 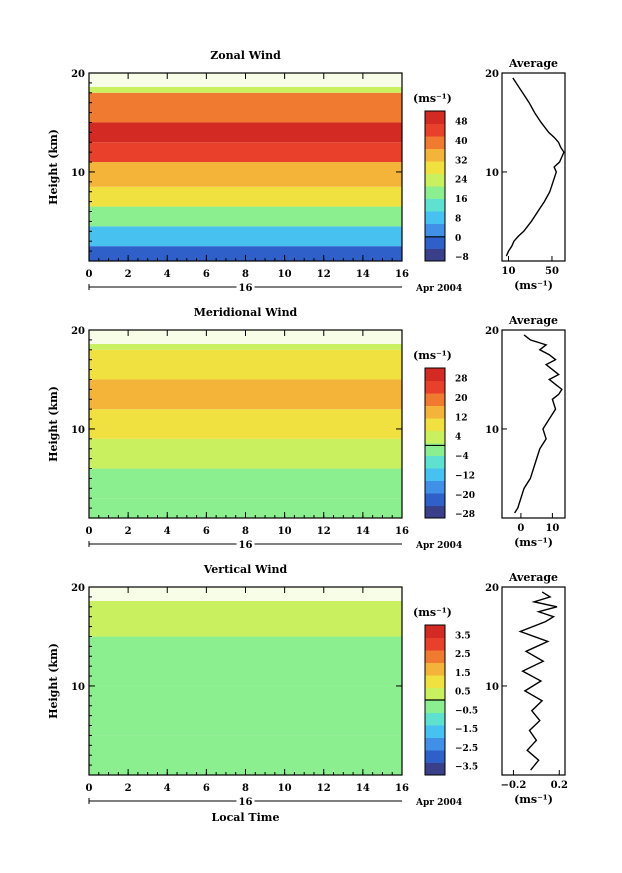 I want to click on meridional-xtick-label: 12, so click(x=324, y=531).